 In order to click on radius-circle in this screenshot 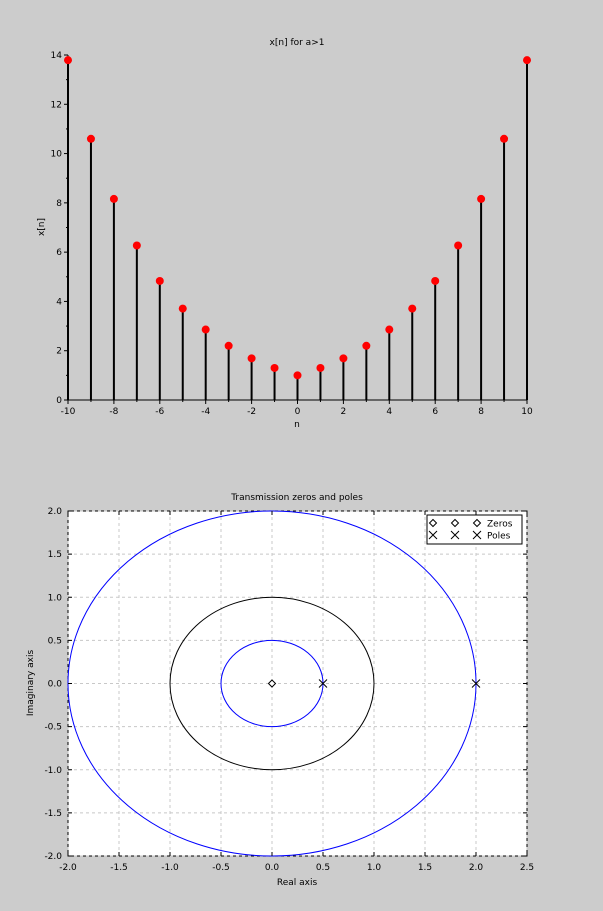, I will do `click(272, 683)`.